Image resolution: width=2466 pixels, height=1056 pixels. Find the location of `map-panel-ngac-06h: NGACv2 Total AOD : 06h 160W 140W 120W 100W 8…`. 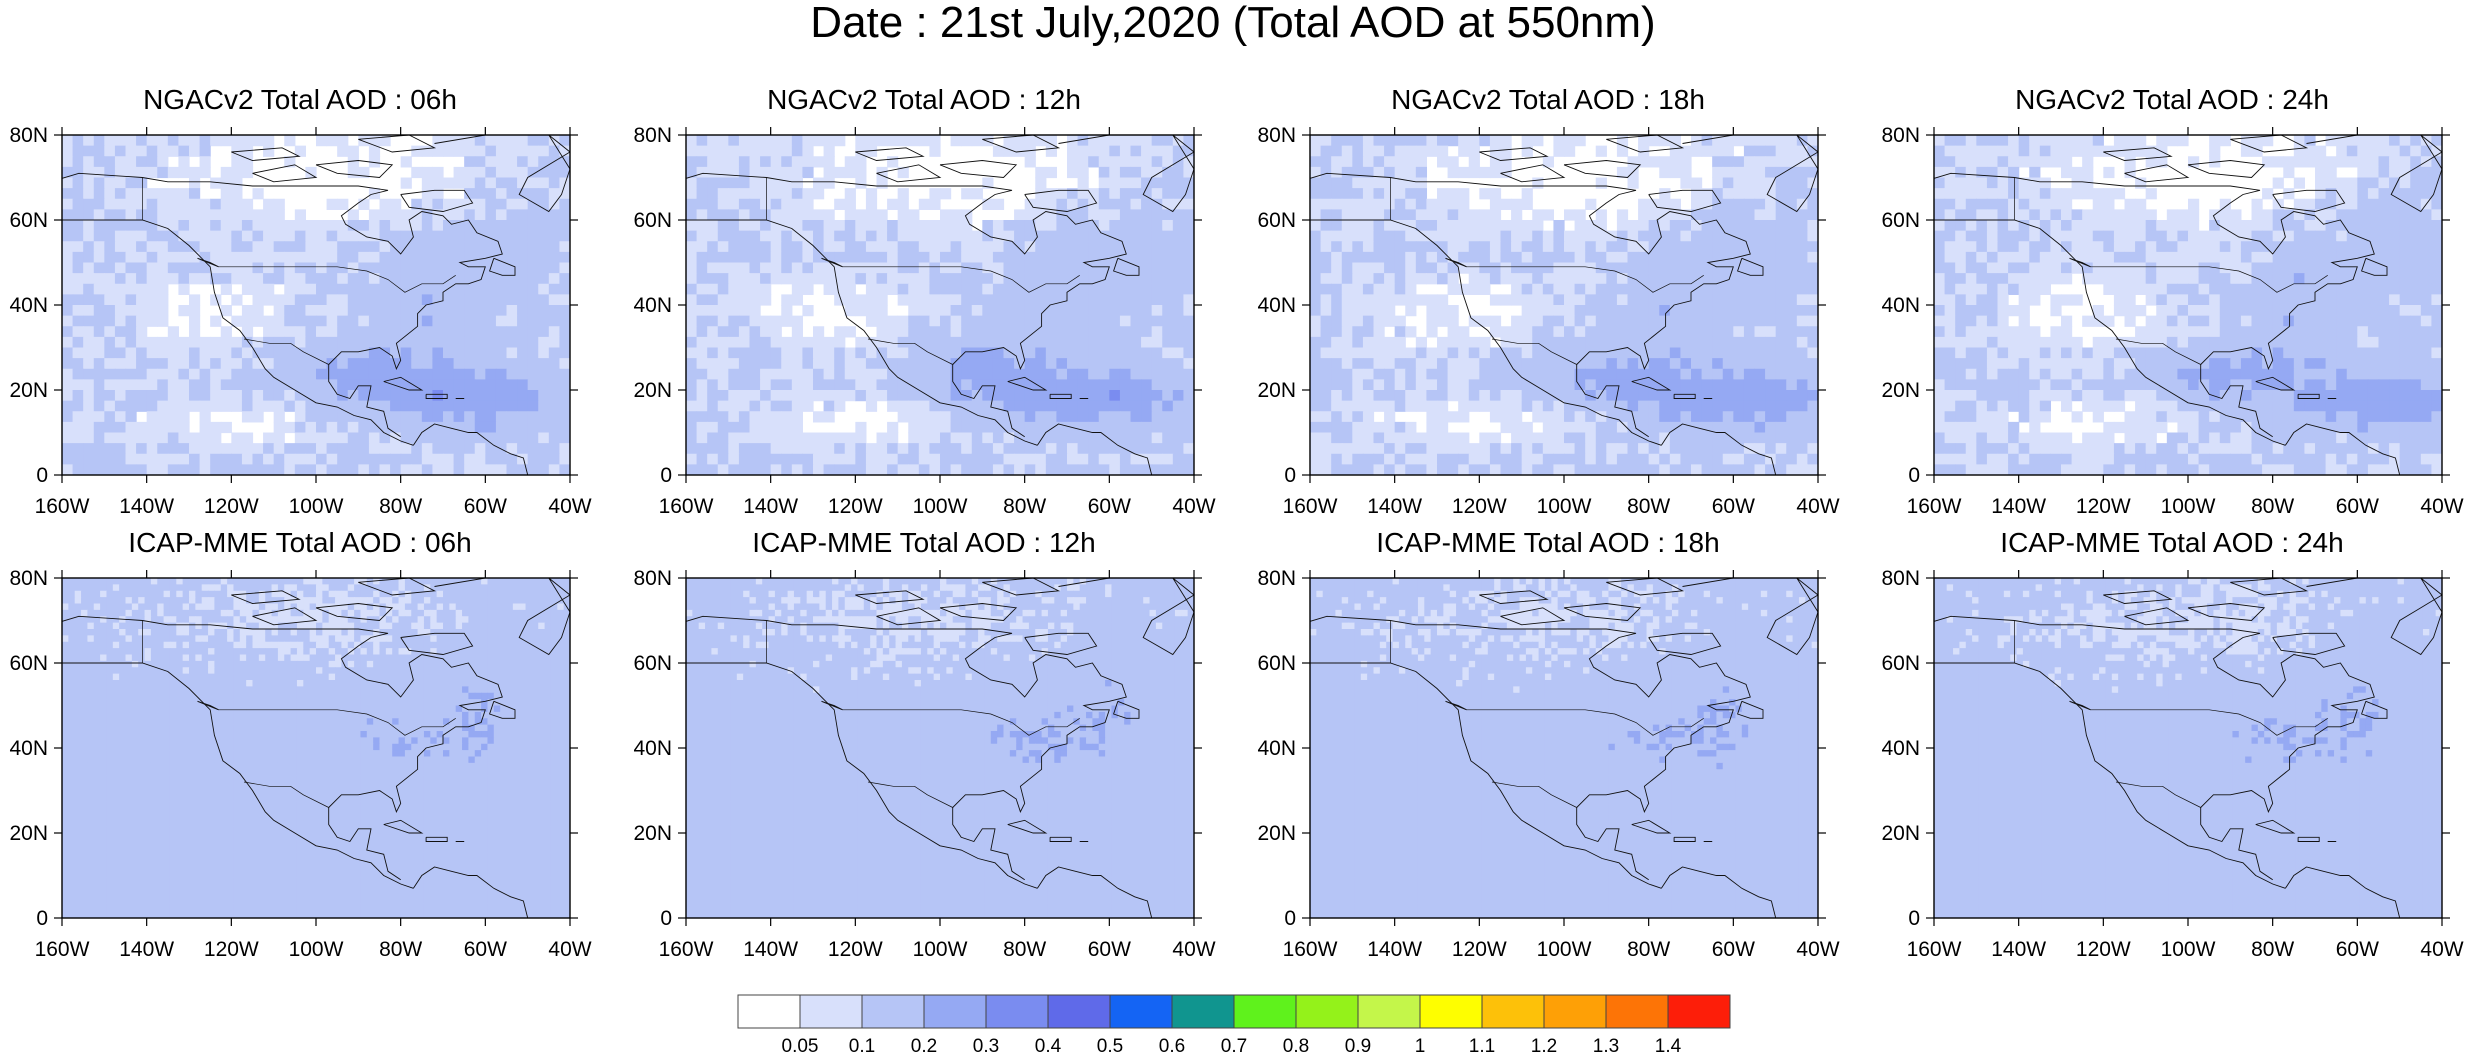

map-panel-ngac-06h: NGACv2 Total AOD : 06h 160W 140W 120W 100W 8… is located at coordinates (300, 305).